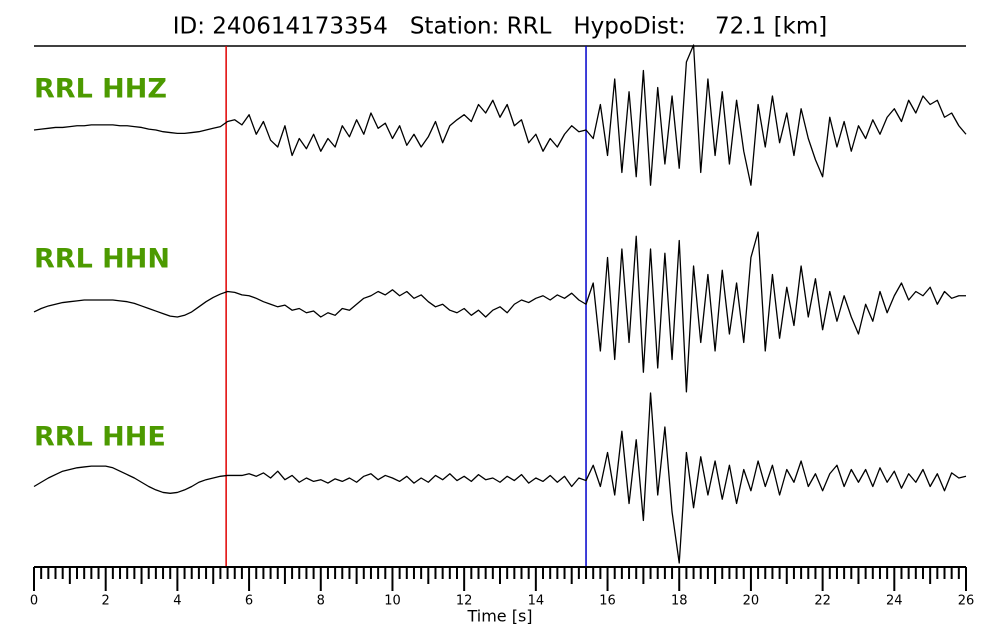 The image size is (1000, 640). I want to click on x-tick-label: 20, so click(751, 601).